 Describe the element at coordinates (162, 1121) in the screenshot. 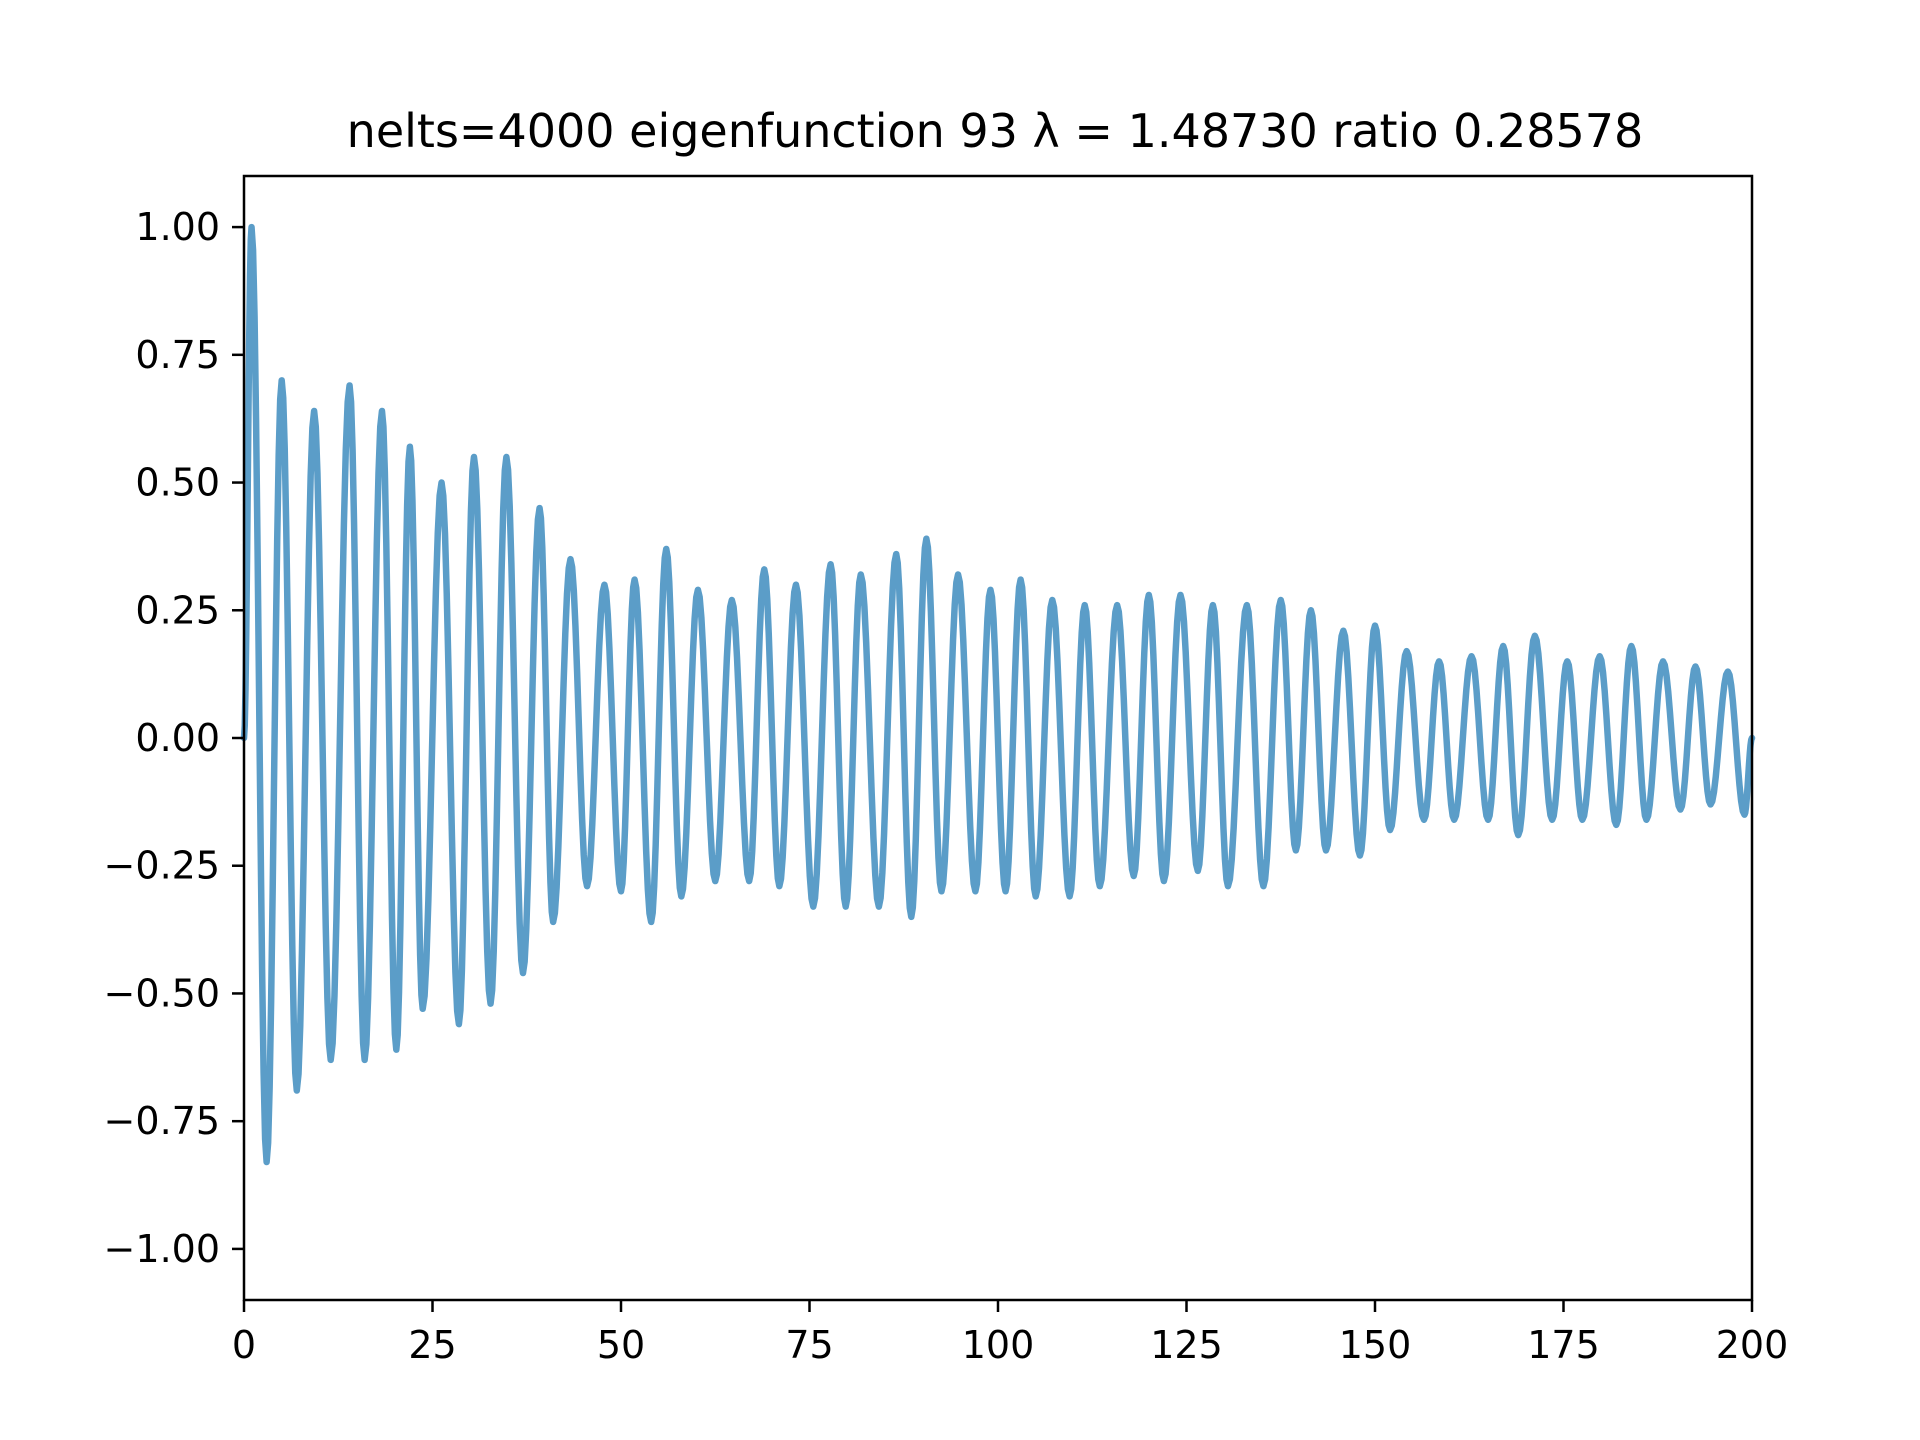

I see `y-tick-label: −0.75` at that location.